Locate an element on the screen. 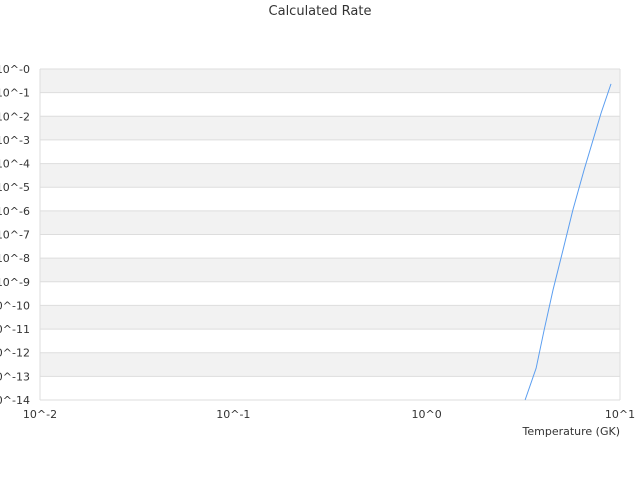 This screenshot has height=480, width=640. y-tick-label: 10^-5 is located at coordinates (15, 187).